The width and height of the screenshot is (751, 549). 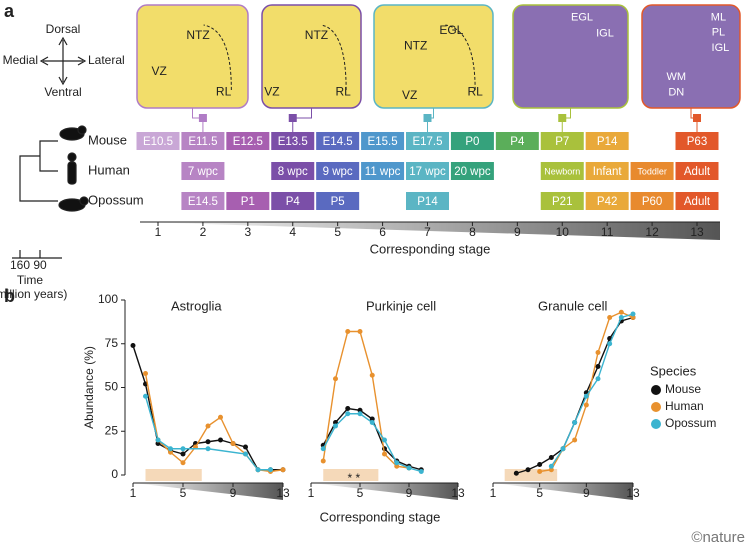 What do you see at coordinates (40, 265) in the screenshot?
I see `time-tick: 90` at bounding box center [40, 265].